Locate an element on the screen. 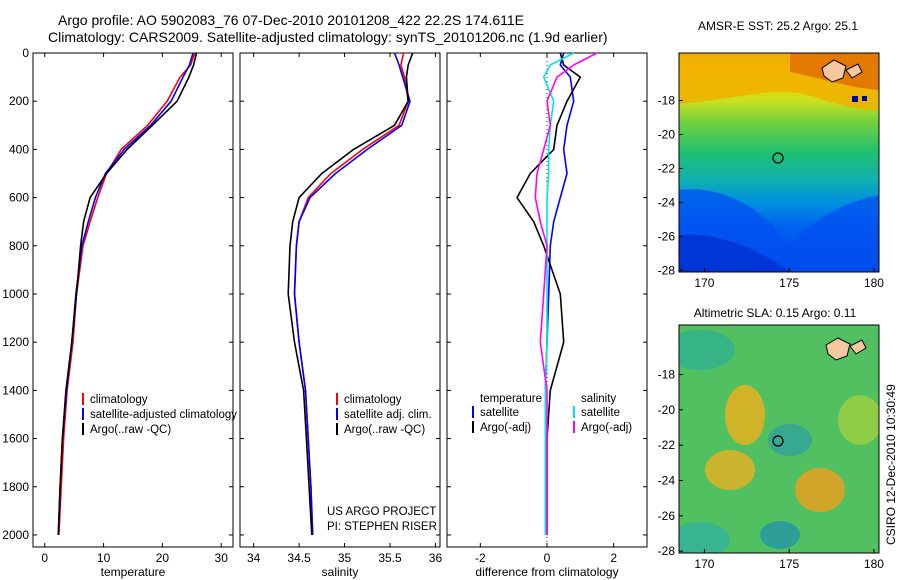 This screenshot has width=900, height=580. legend-label-sal-argo: Argo(-adj) is located at coordinates (606, 428).